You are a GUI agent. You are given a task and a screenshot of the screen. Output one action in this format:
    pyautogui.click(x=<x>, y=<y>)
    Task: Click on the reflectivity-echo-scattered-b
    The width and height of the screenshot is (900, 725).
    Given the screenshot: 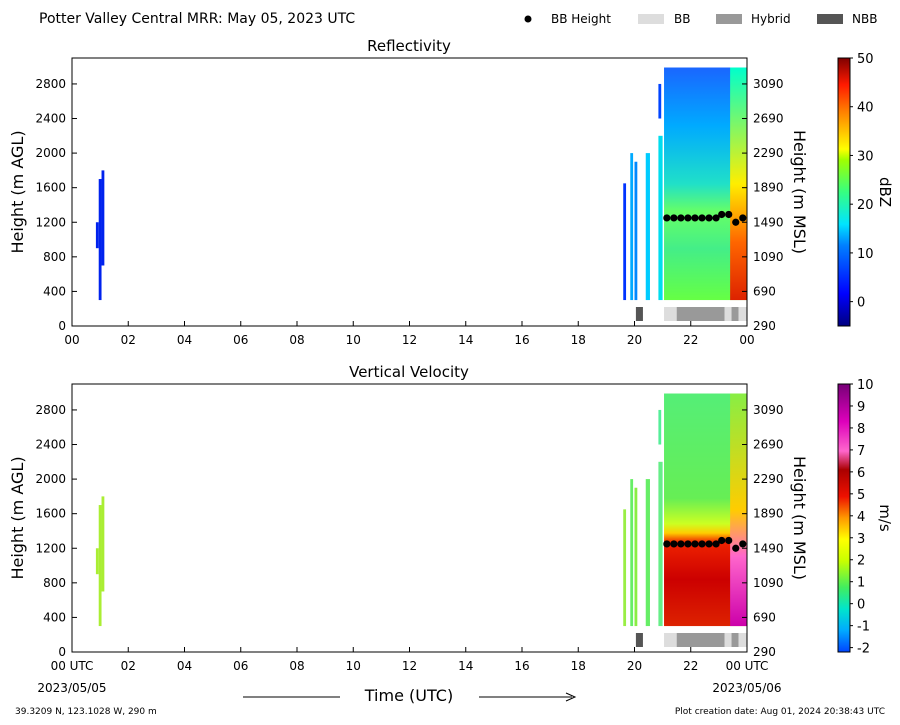 What is the action you would take?
    pyautogui.click(x=632, y=227)
    